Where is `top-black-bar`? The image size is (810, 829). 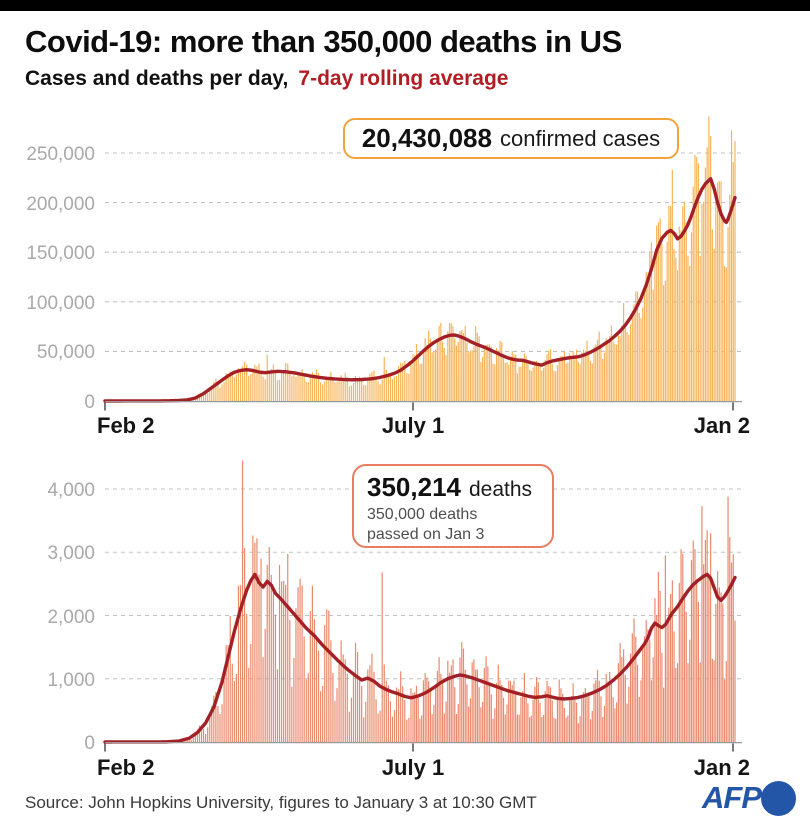 top-black-bar is located at coordinates (405, 5).